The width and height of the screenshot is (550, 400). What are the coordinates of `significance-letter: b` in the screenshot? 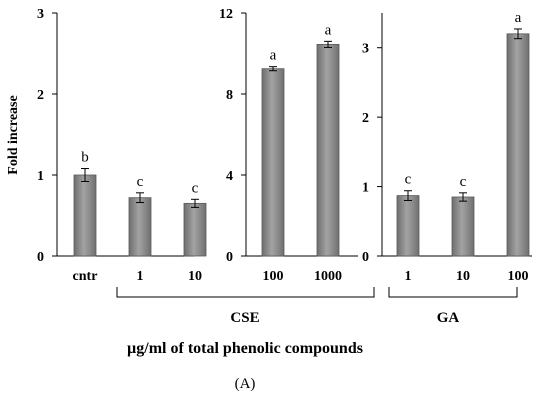 It's located at (85, 158).